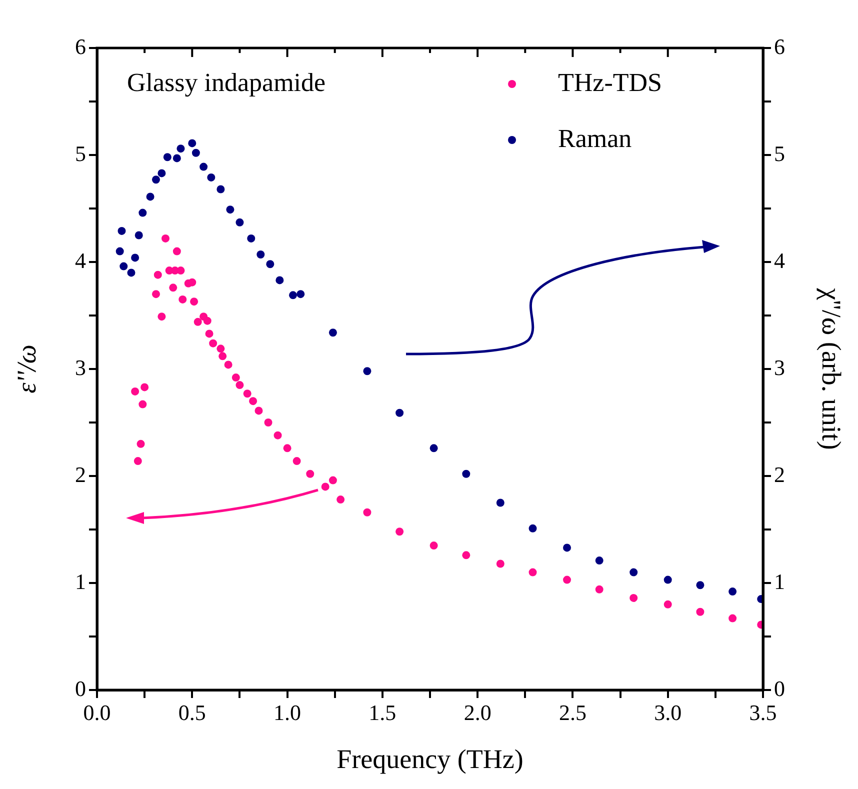 Image resolution: width=858 pixels, height=789 pixels. What do you see at coordinates (610, 82) in the screenshot?
I see `legend-label: THz-TDS` at bounding box center [610, 82].